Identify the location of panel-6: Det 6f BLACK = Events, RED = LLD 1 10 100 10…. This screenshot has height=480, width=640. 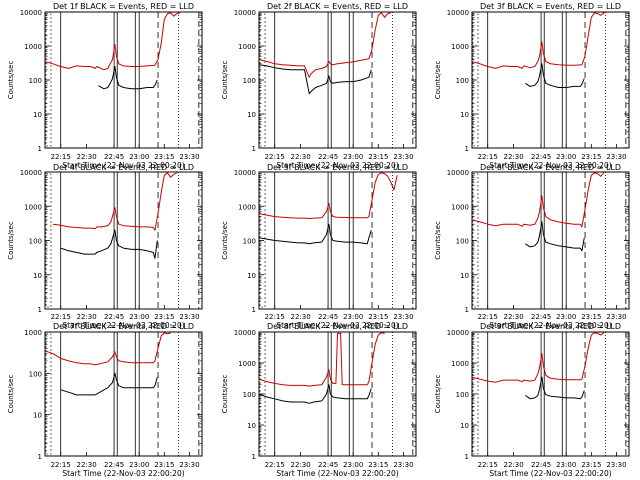
(532, 246).